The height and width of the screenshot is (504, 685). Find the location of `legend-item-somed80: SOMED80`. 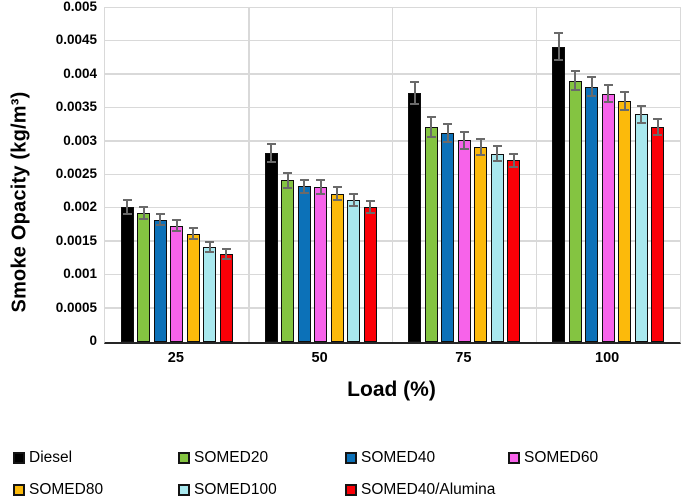

legend-item-somed80: SOMED80 is located at coordinates (58, 489).